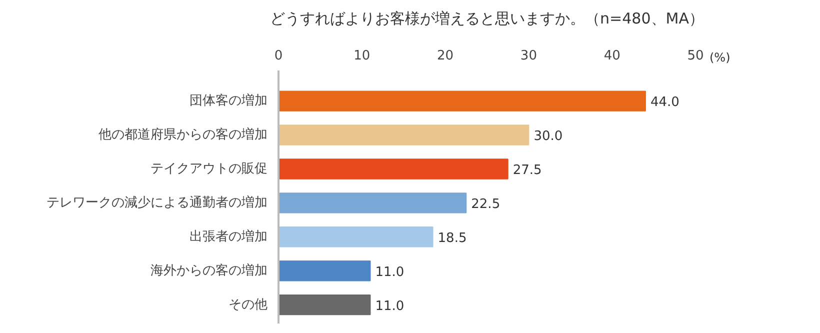  What do you see at coordinates (183, 134) in the screenshot?
I see `y-tick-label: 他の都道府県からの客の増加` at bounding box center [183, 134].